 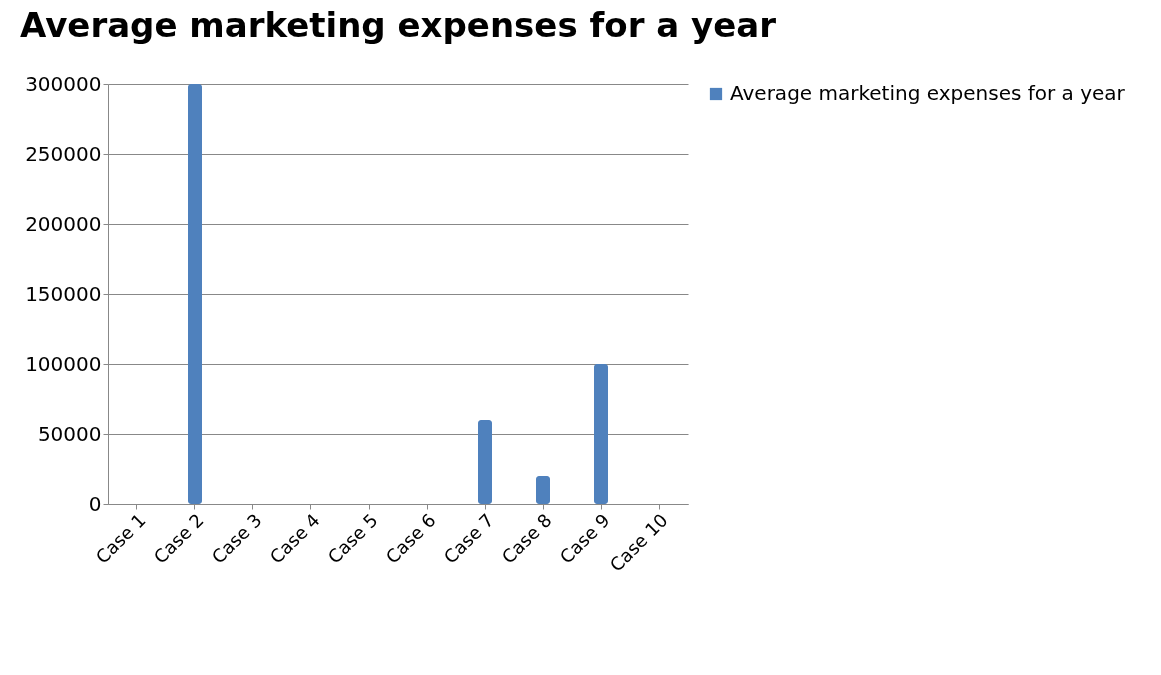 What do you see at coordinates (63, 293) in the screenshot?
I see `y-tick-label: 150000` at bounding box center [63, 293].